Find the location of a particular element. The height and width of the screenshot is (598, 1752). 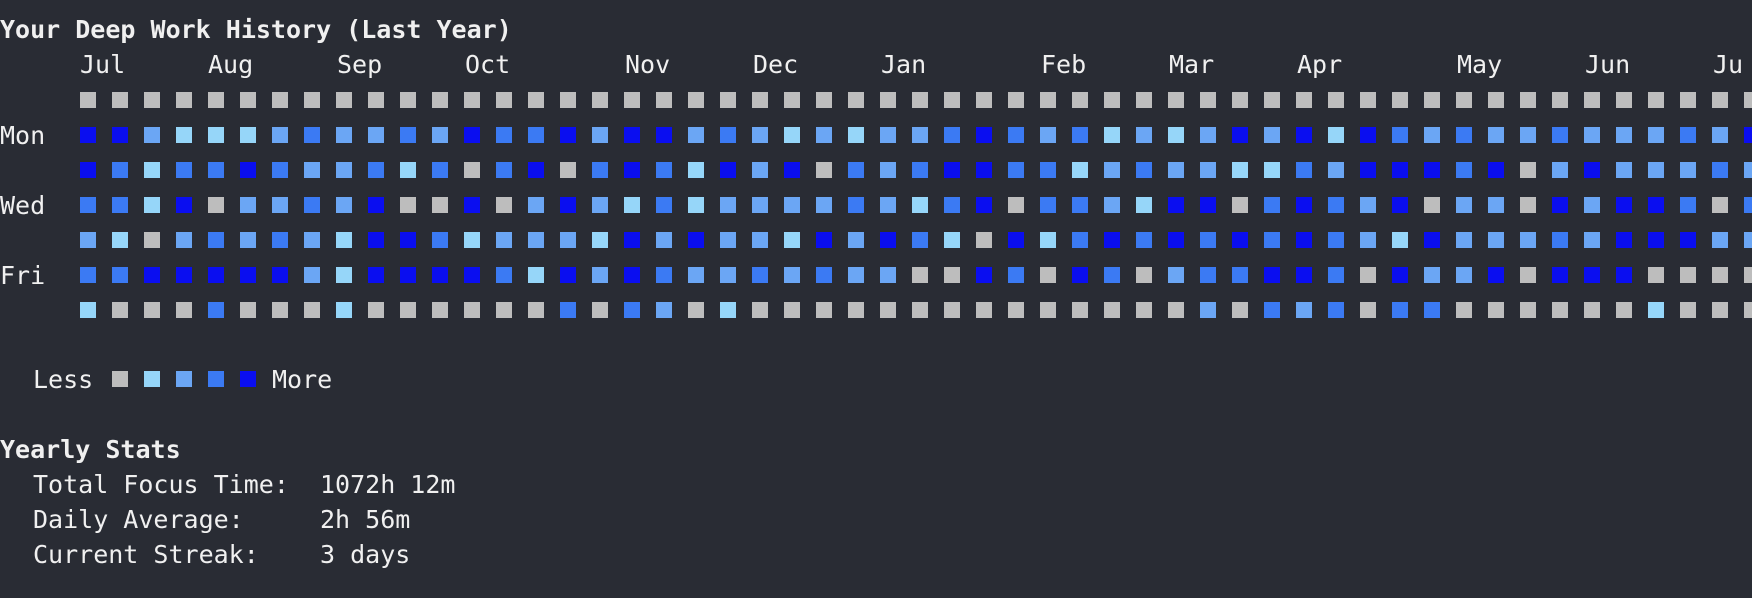

month-label: Jan is located at coordinates (904, 64).